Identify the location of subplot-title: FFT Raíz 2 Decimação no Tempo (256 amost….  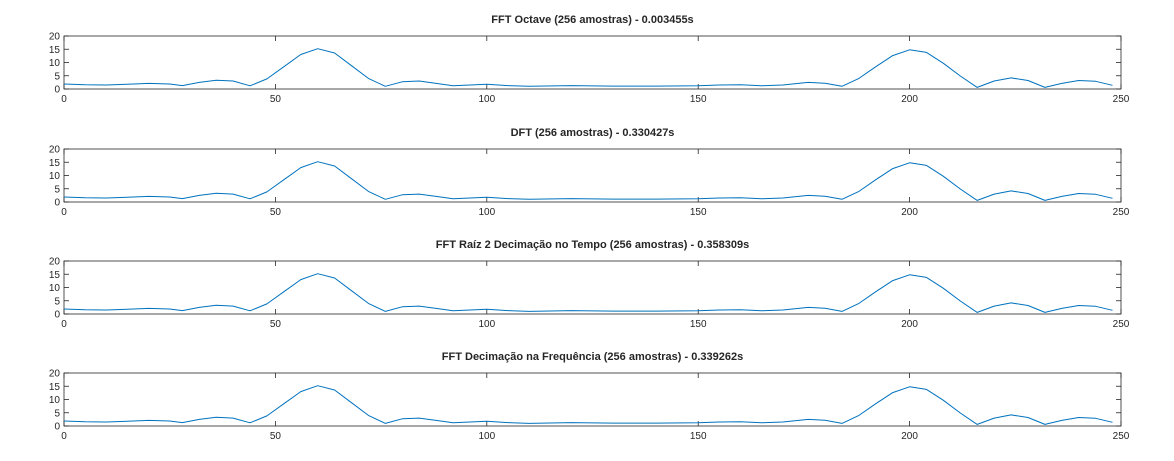
(592, 245).